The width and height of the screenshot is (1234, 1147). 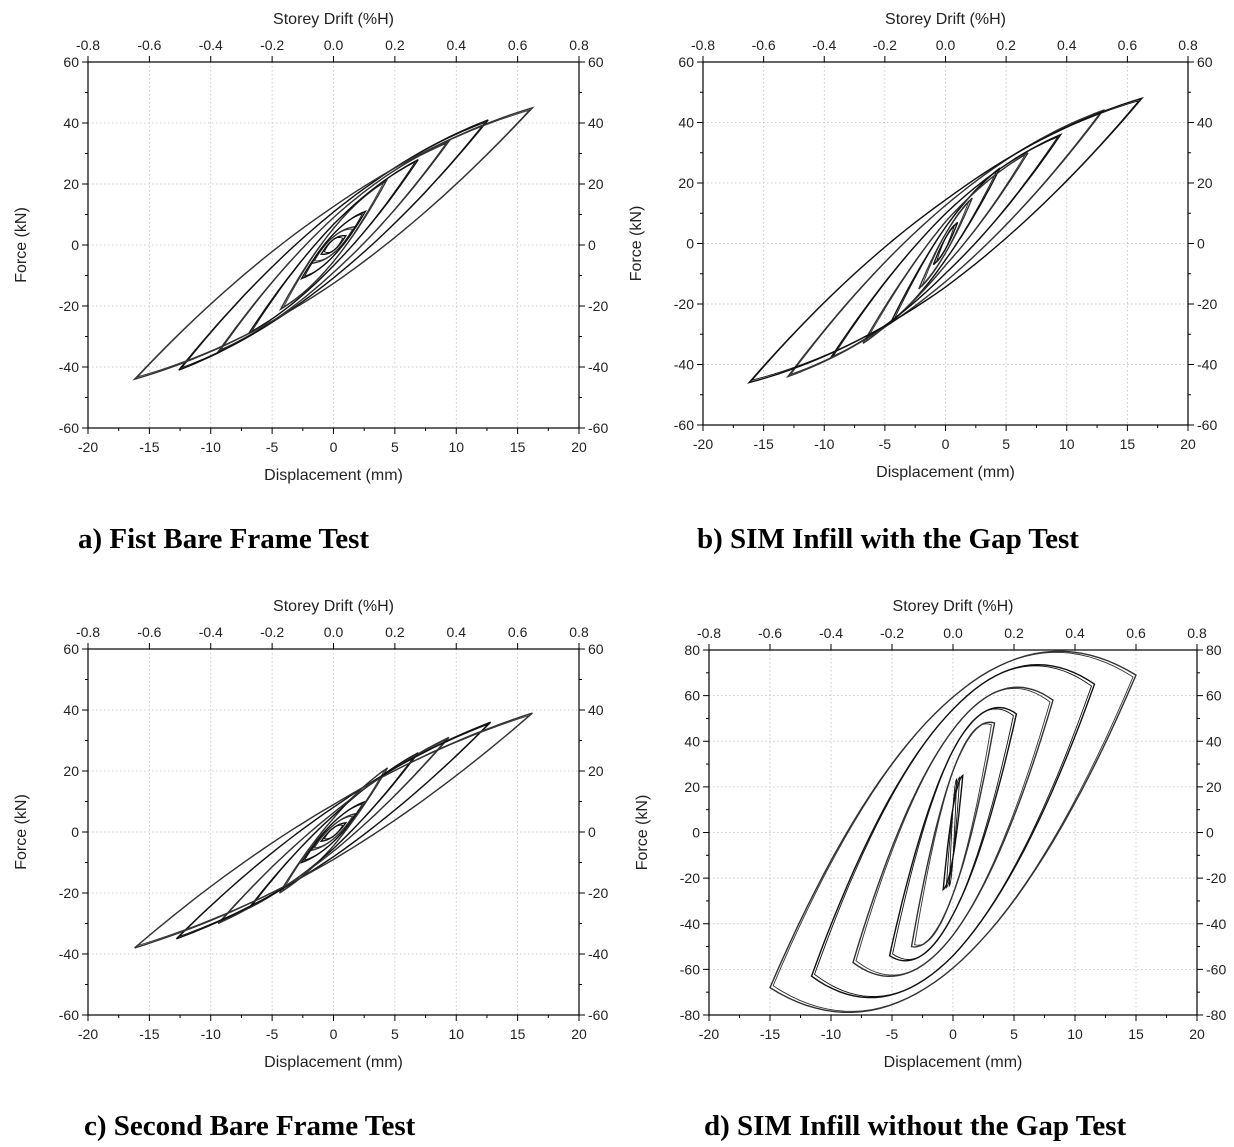 What do you see at coordinates (69, 1015) in the screenshot?
I see `y-tick-label: -60` at bounding box center [69, 1015].